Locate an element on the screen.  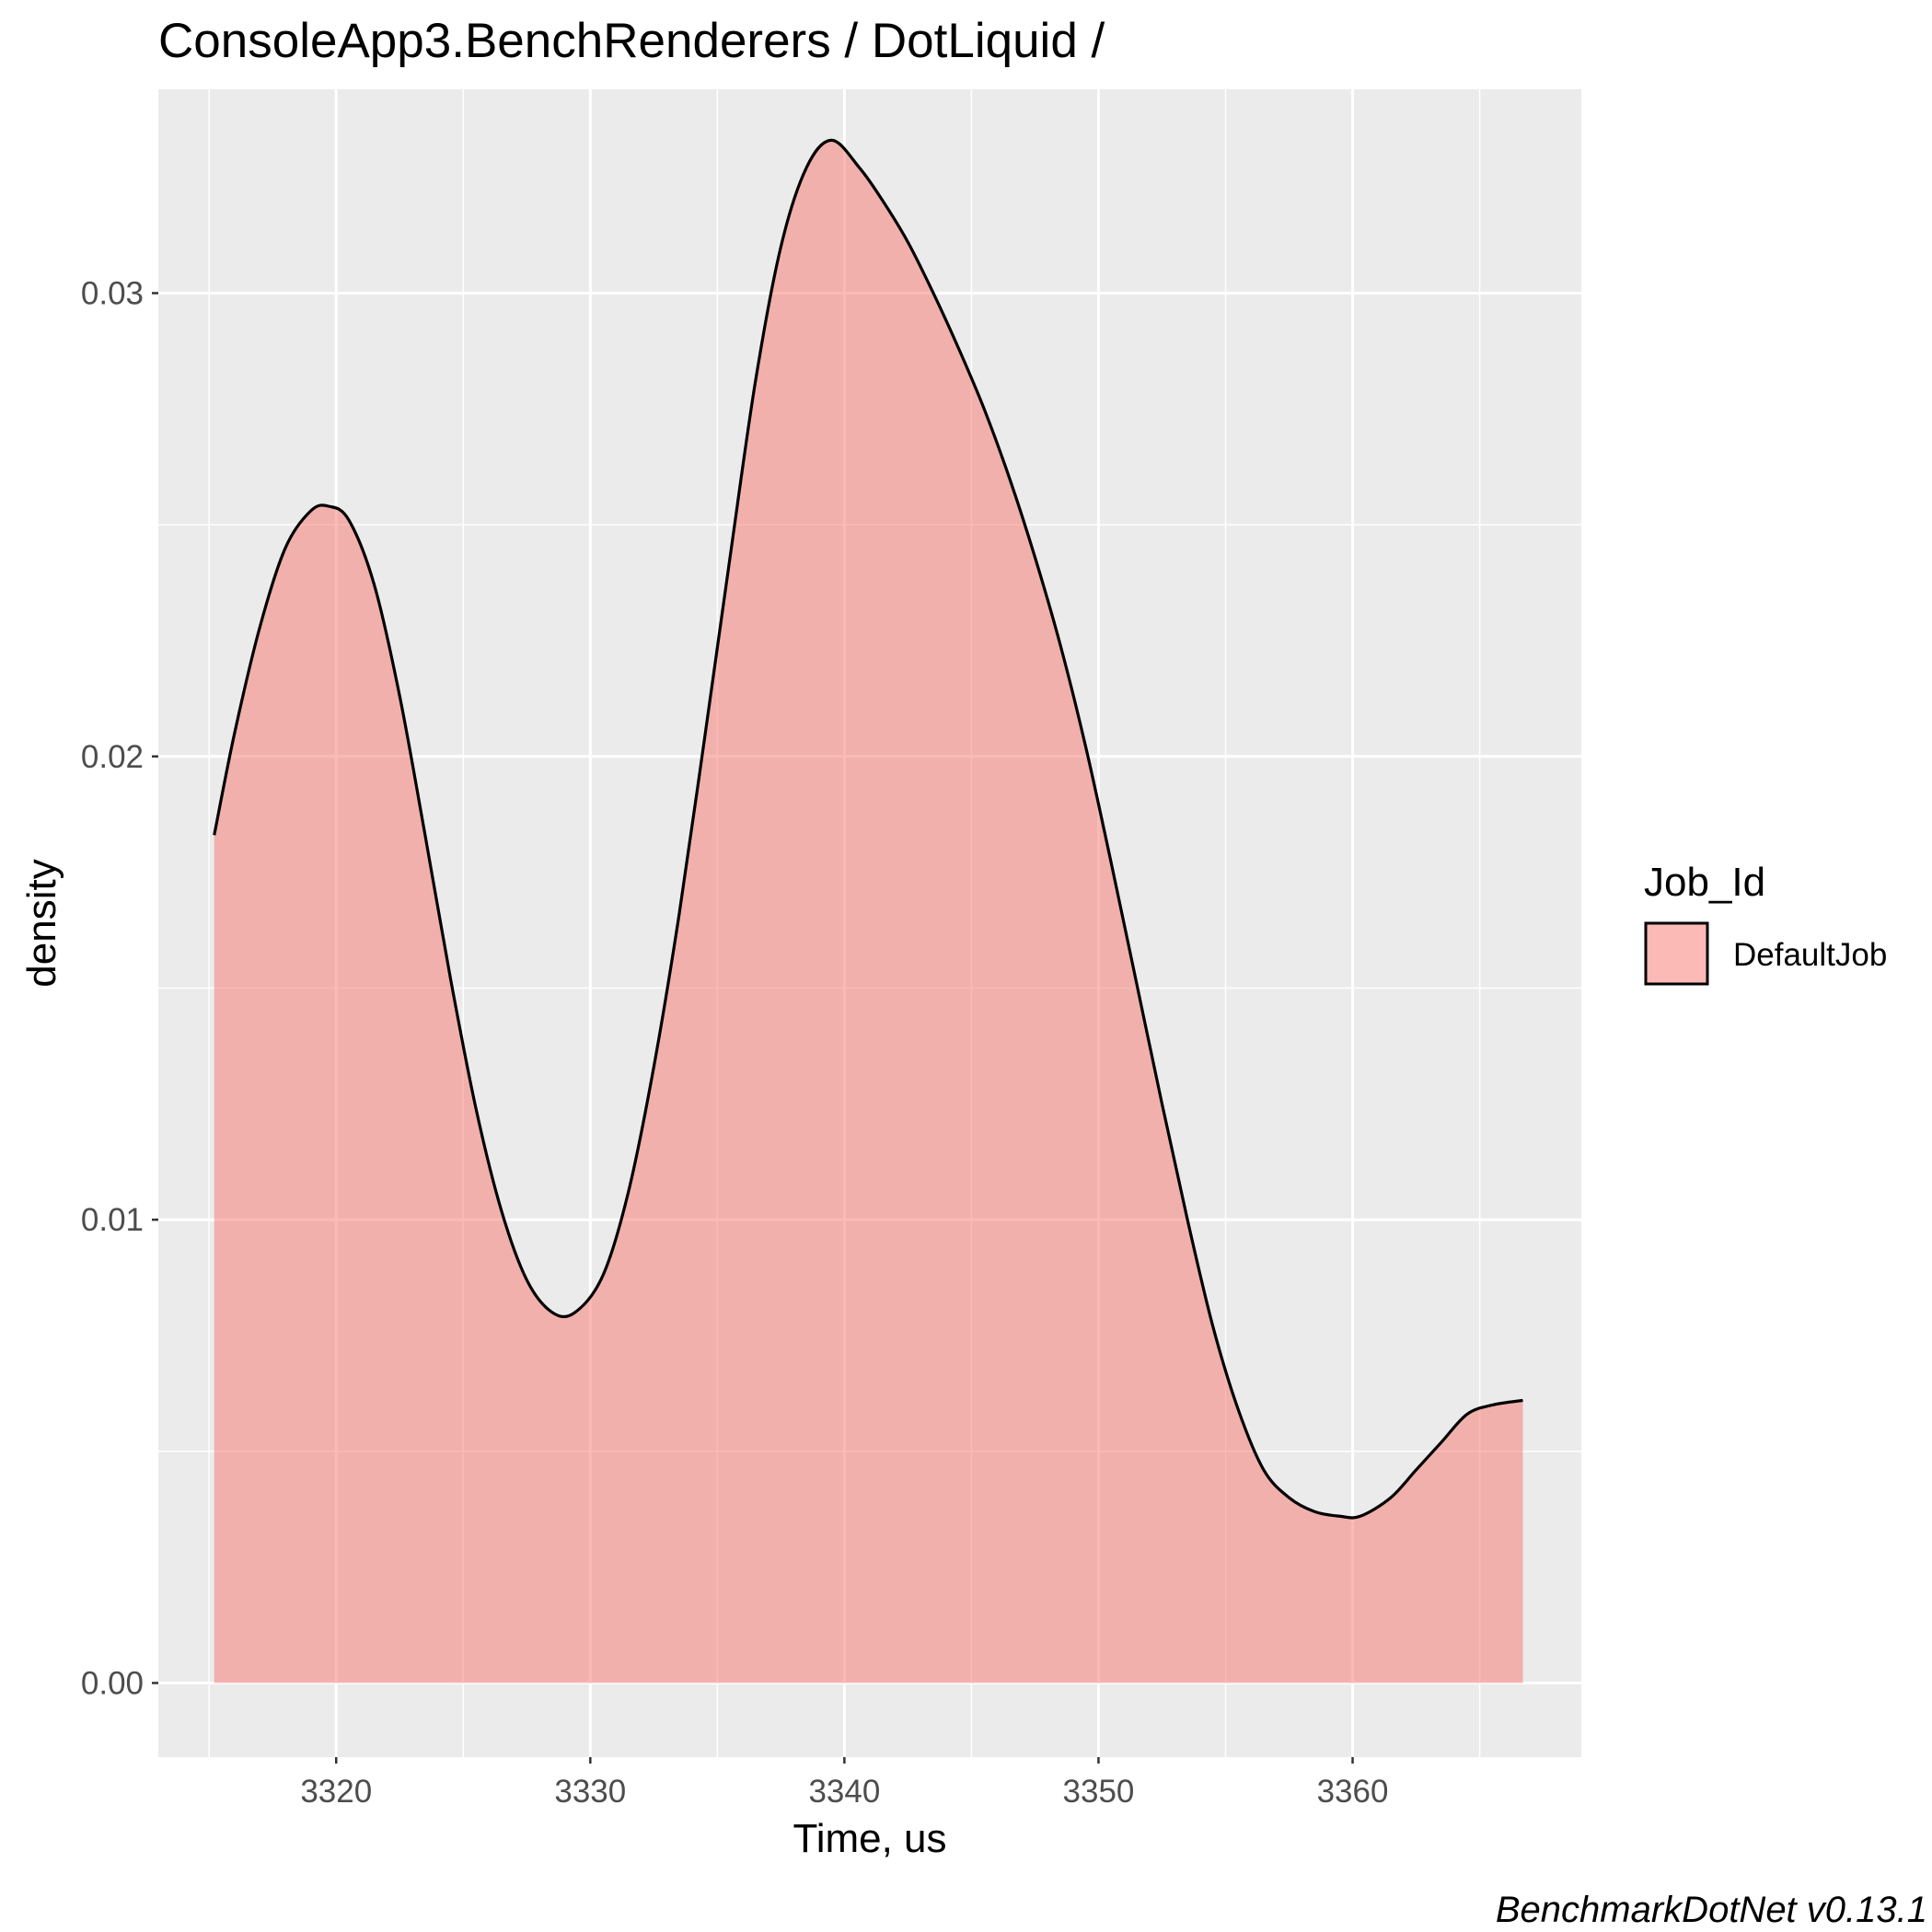
y-tick-label: 0.02 is located at coordinates (113, 757).